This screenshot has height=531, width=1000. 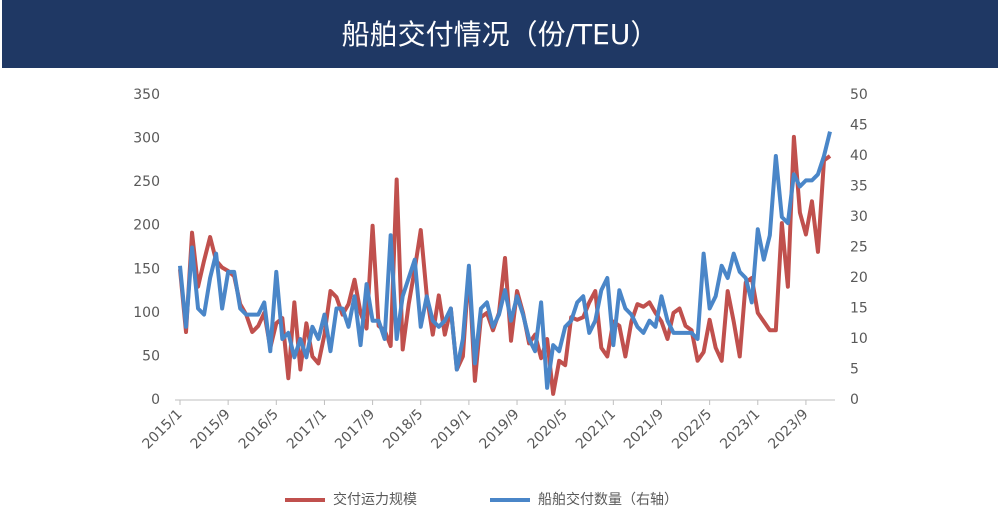 I want to click on y-tick-label: 300, so click(x=146, y=139).